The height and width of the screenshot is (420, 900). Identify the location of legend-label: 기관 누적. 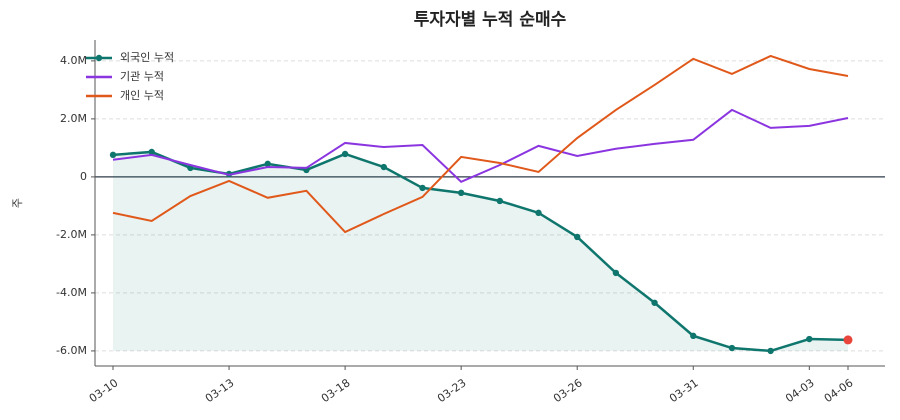
(142, 76).